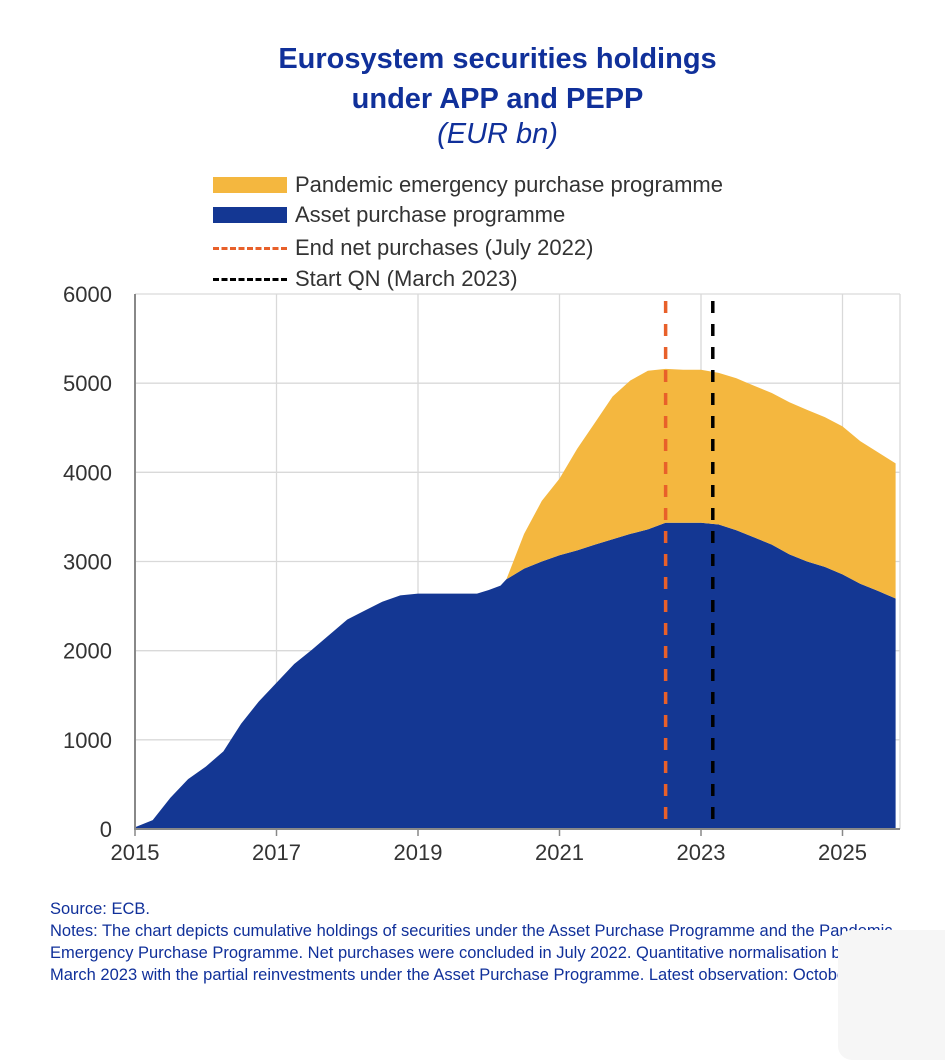  Describe the element at coordinates (509, 184) in the screenshot. I see `legend-label: Pandemic emergency purchase programme` at that location.